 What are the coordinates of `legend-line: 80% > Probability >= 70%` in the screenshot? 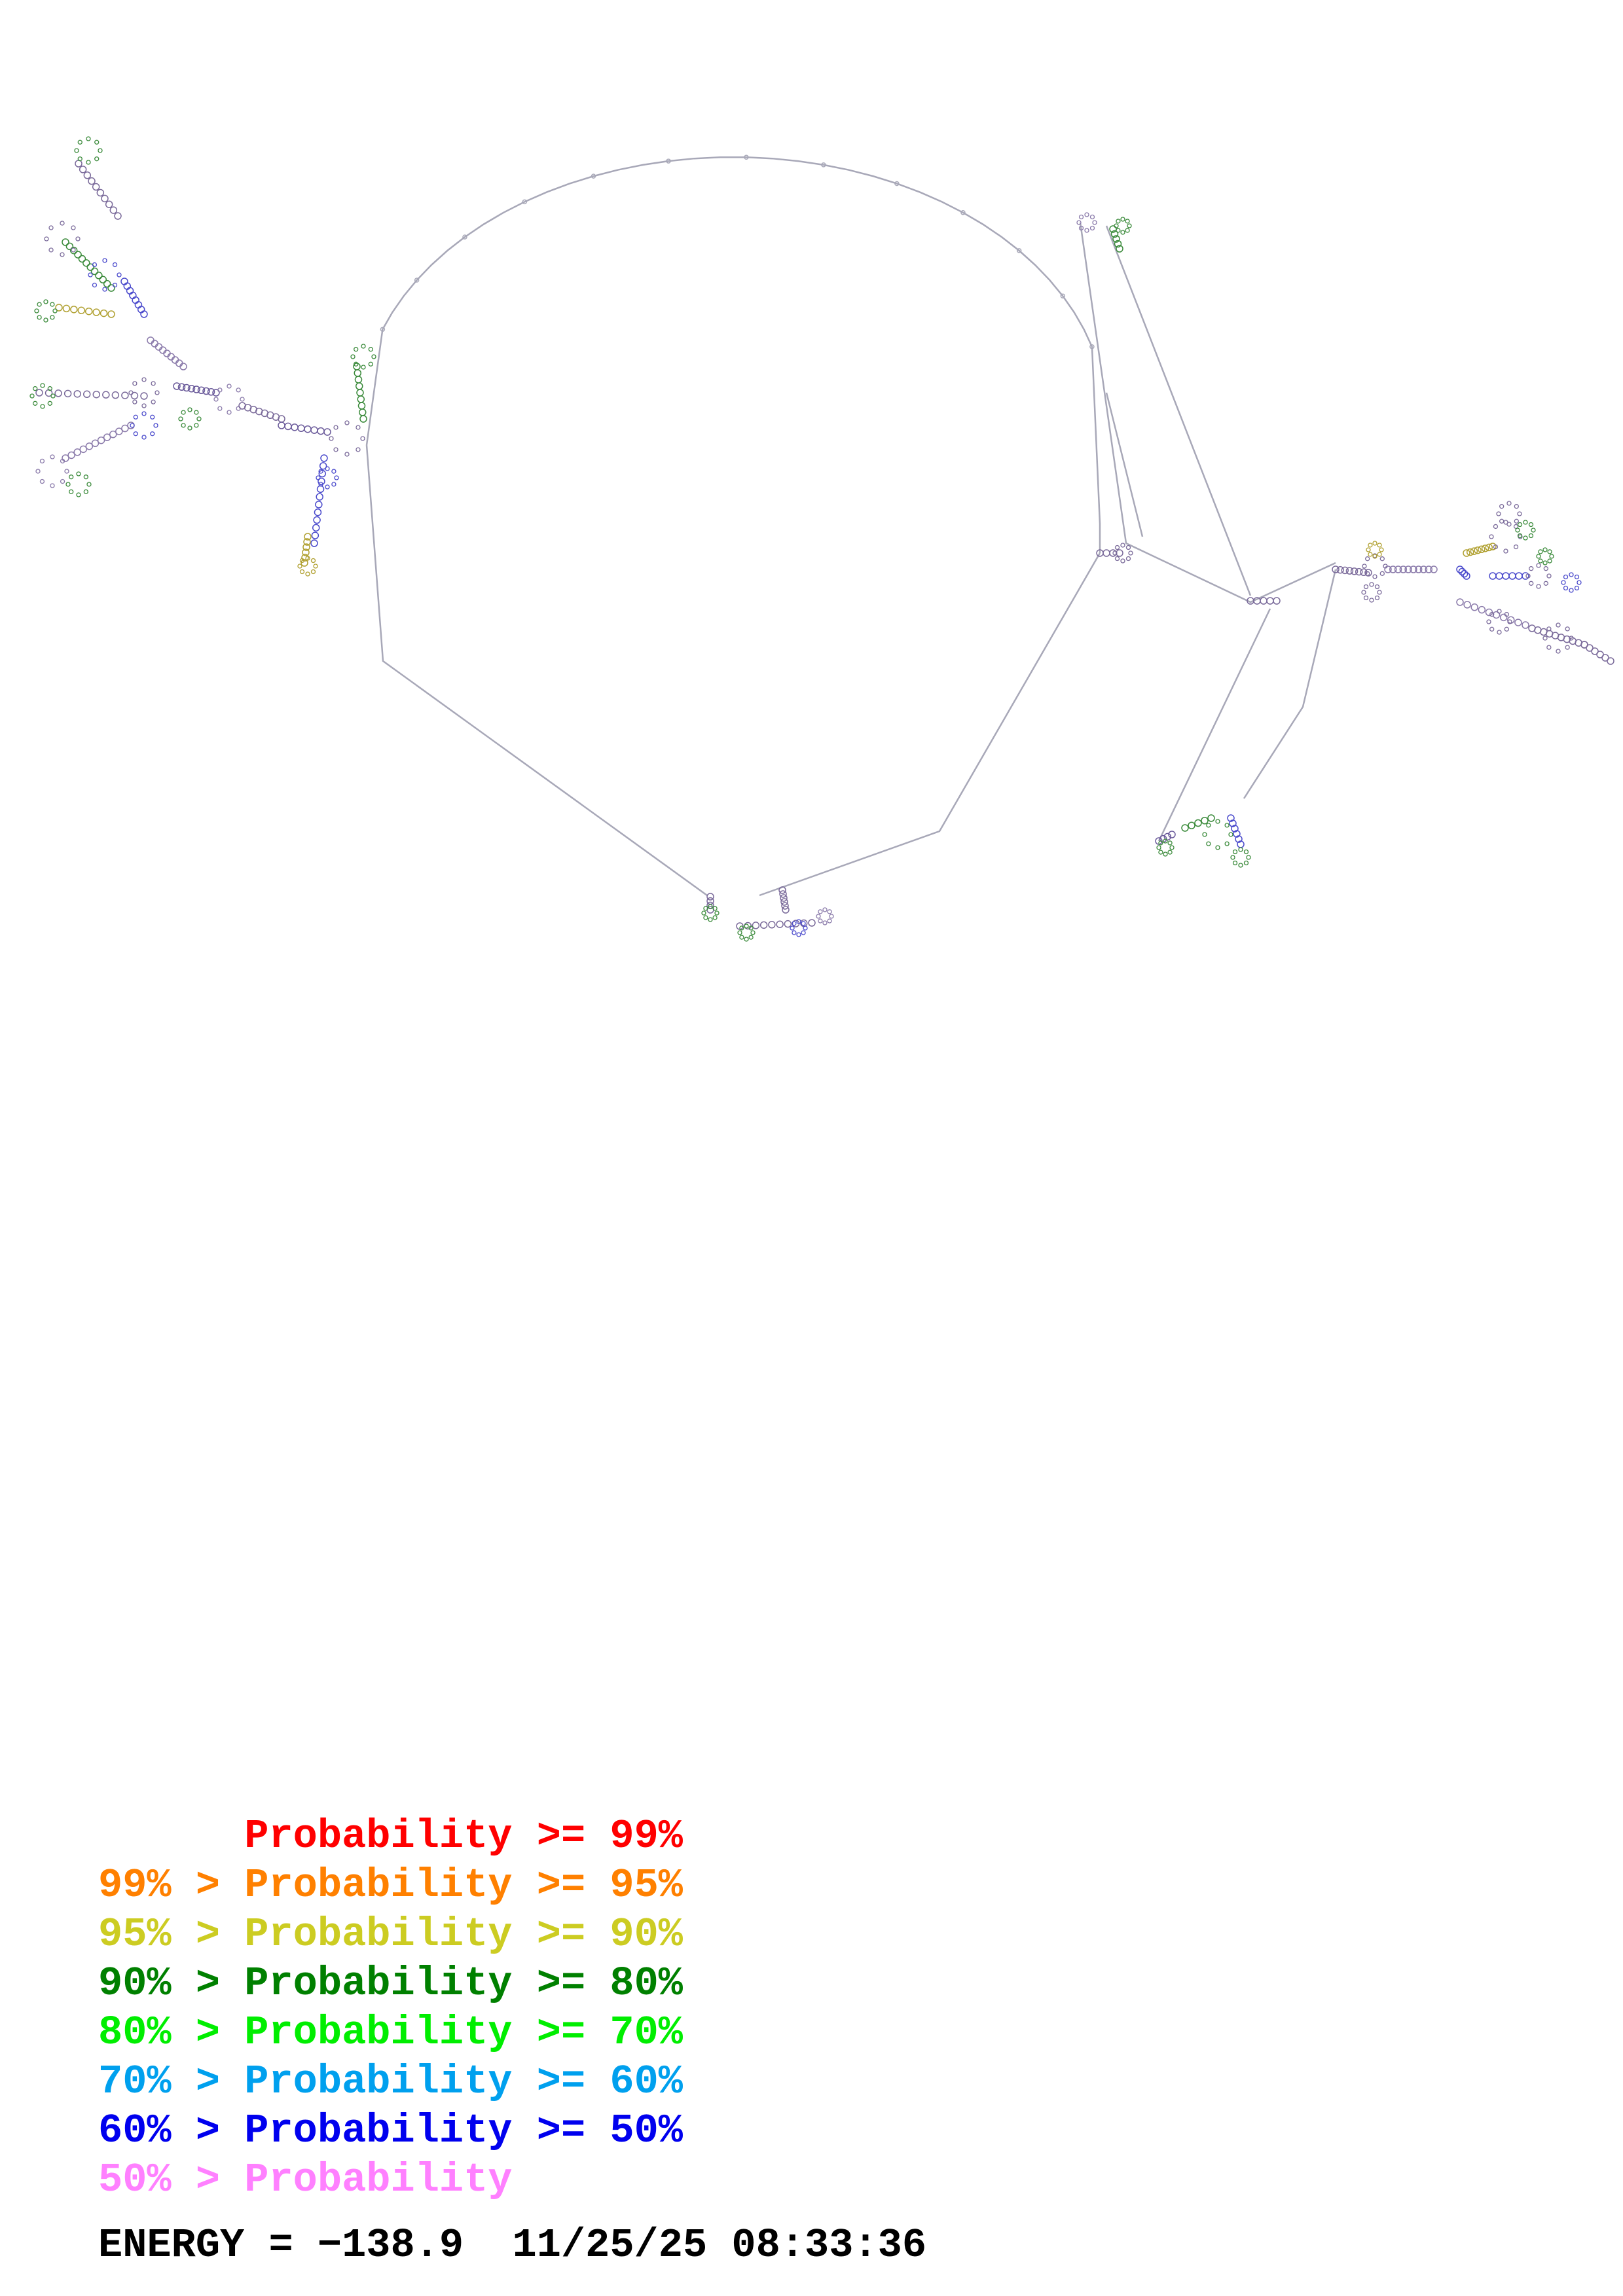 It's located at (390, 2033).